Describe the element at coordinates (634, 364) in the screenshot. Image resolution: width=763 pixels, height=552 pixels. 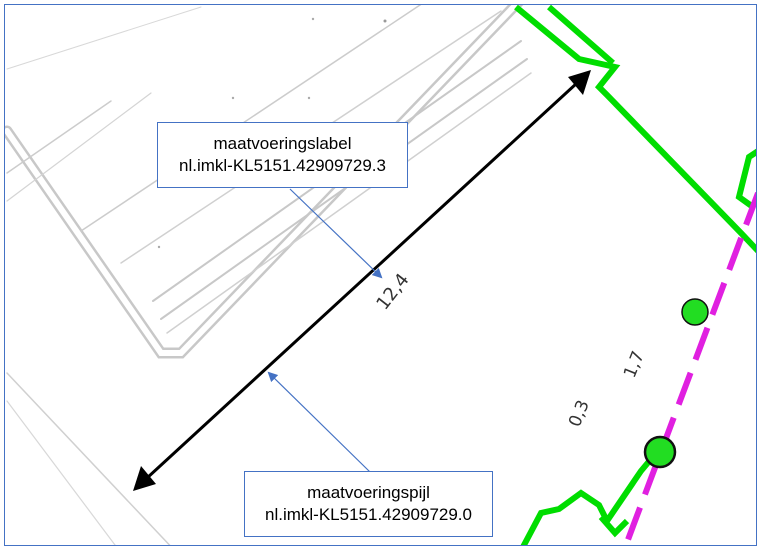
I see `depth-label-1: 1,7` at that location.